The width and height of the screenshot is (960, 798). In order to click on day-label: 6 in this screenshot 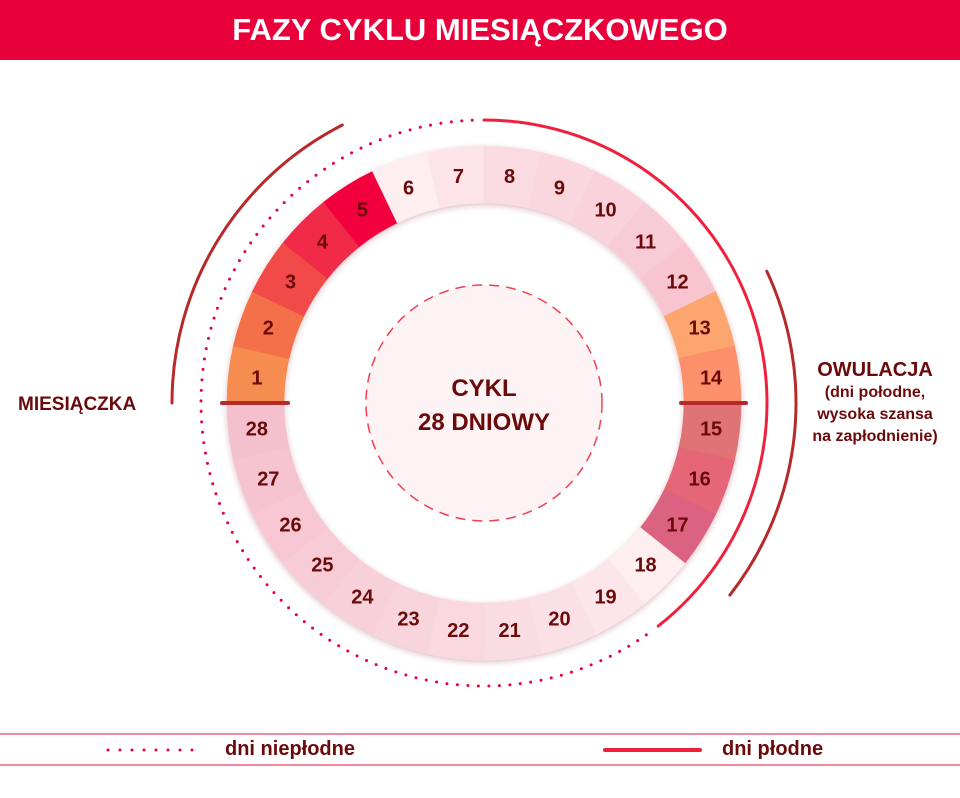, I will do `click(408, 188)`.